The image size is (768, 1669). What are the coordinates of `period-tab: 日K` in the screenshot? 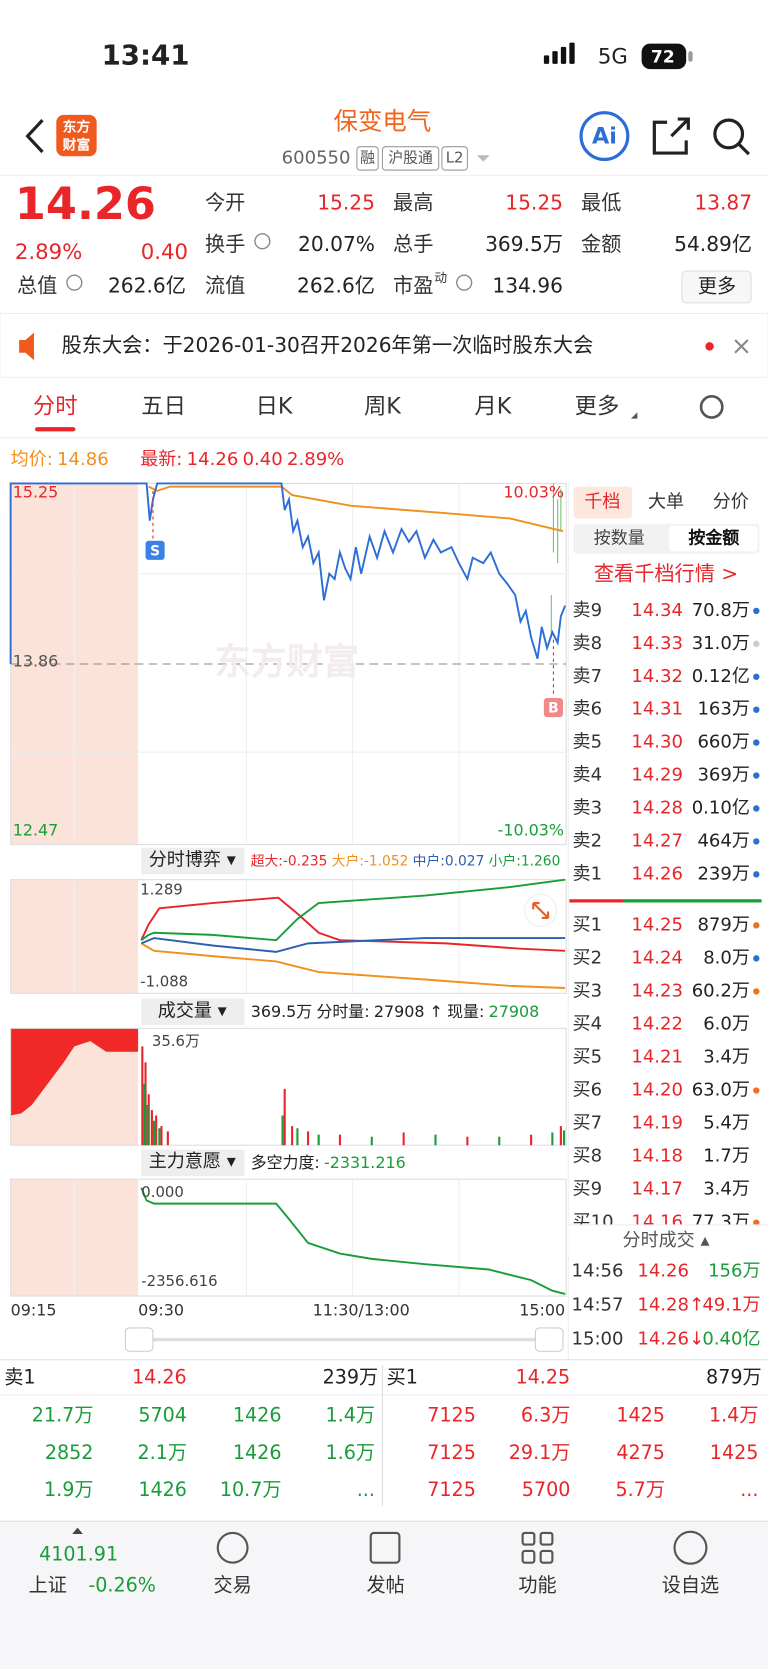 It's located at (275, 406).